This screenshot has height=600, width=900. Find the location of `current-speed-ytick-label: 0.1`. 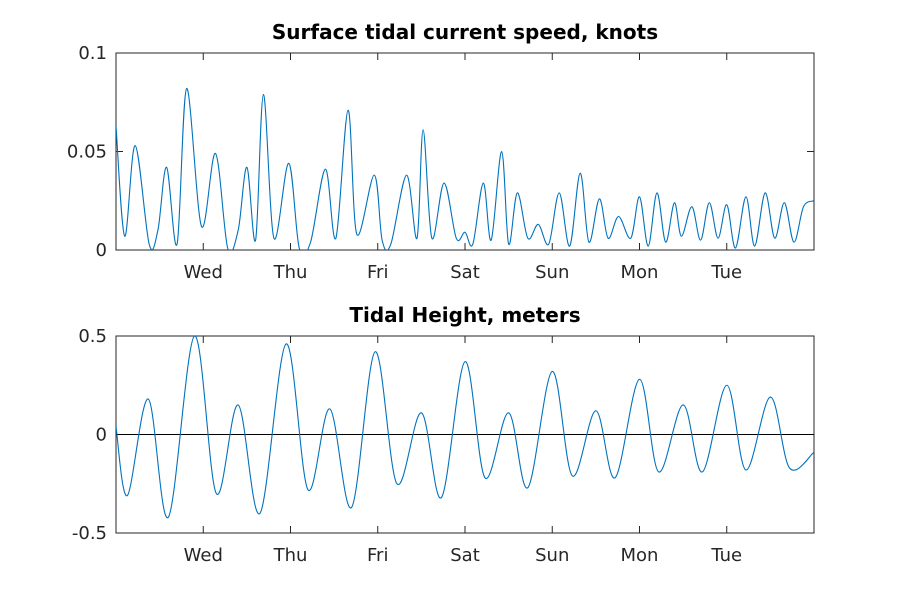

current-speed-ytick-label: 0.1 is located at coordinates (92, 53).